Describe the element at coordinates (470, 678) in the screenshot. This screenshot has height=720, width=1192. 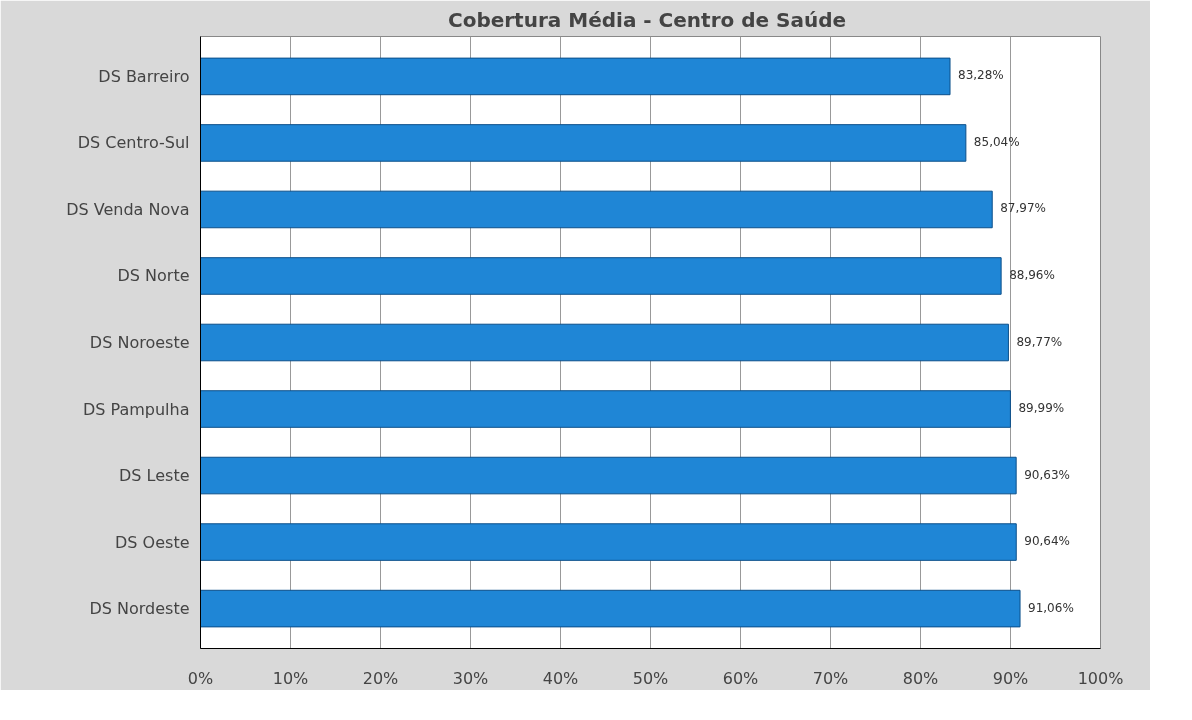
I see `x-tick-label: 30%` at that location.